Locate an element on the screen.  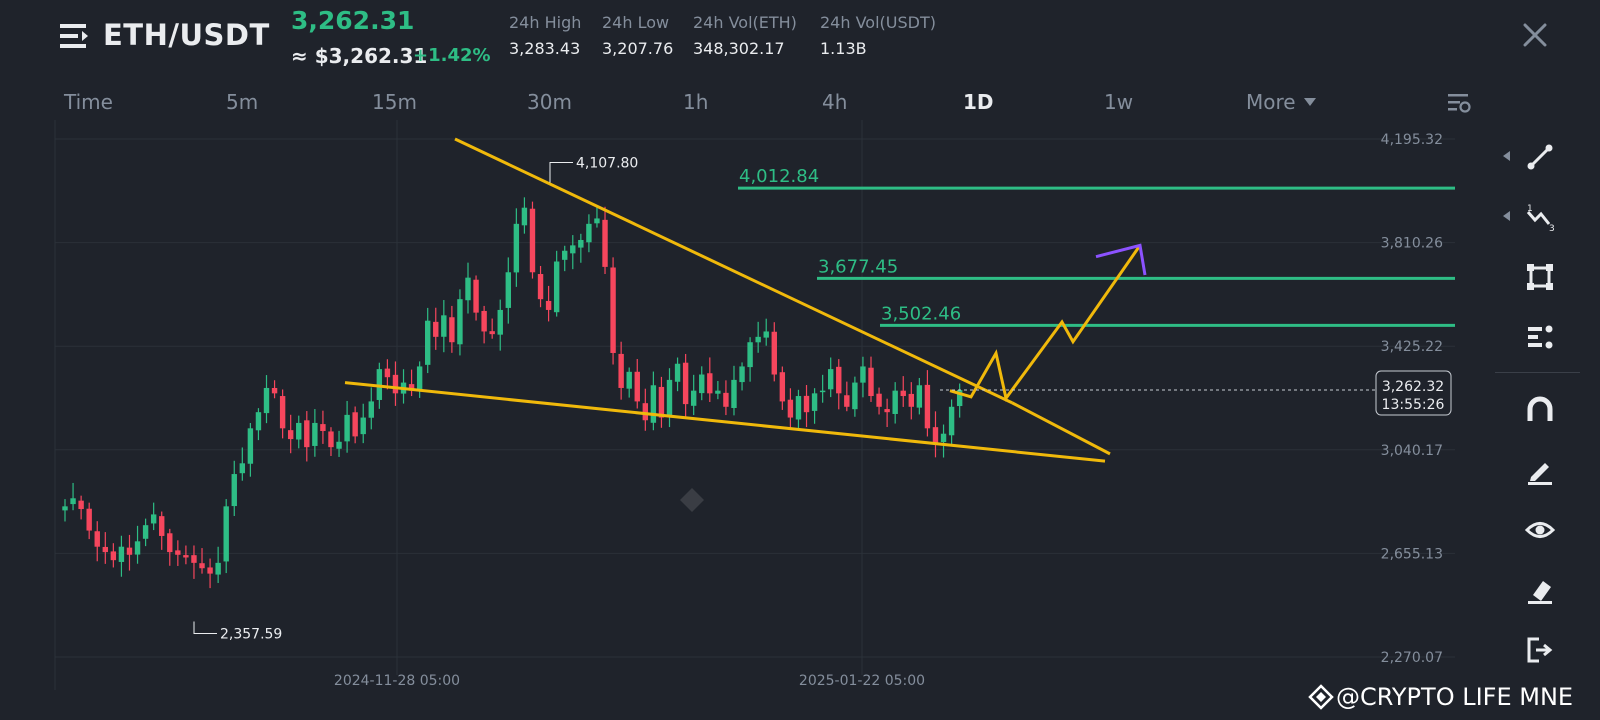
projection-tip is located at coordinates (1121, 259).